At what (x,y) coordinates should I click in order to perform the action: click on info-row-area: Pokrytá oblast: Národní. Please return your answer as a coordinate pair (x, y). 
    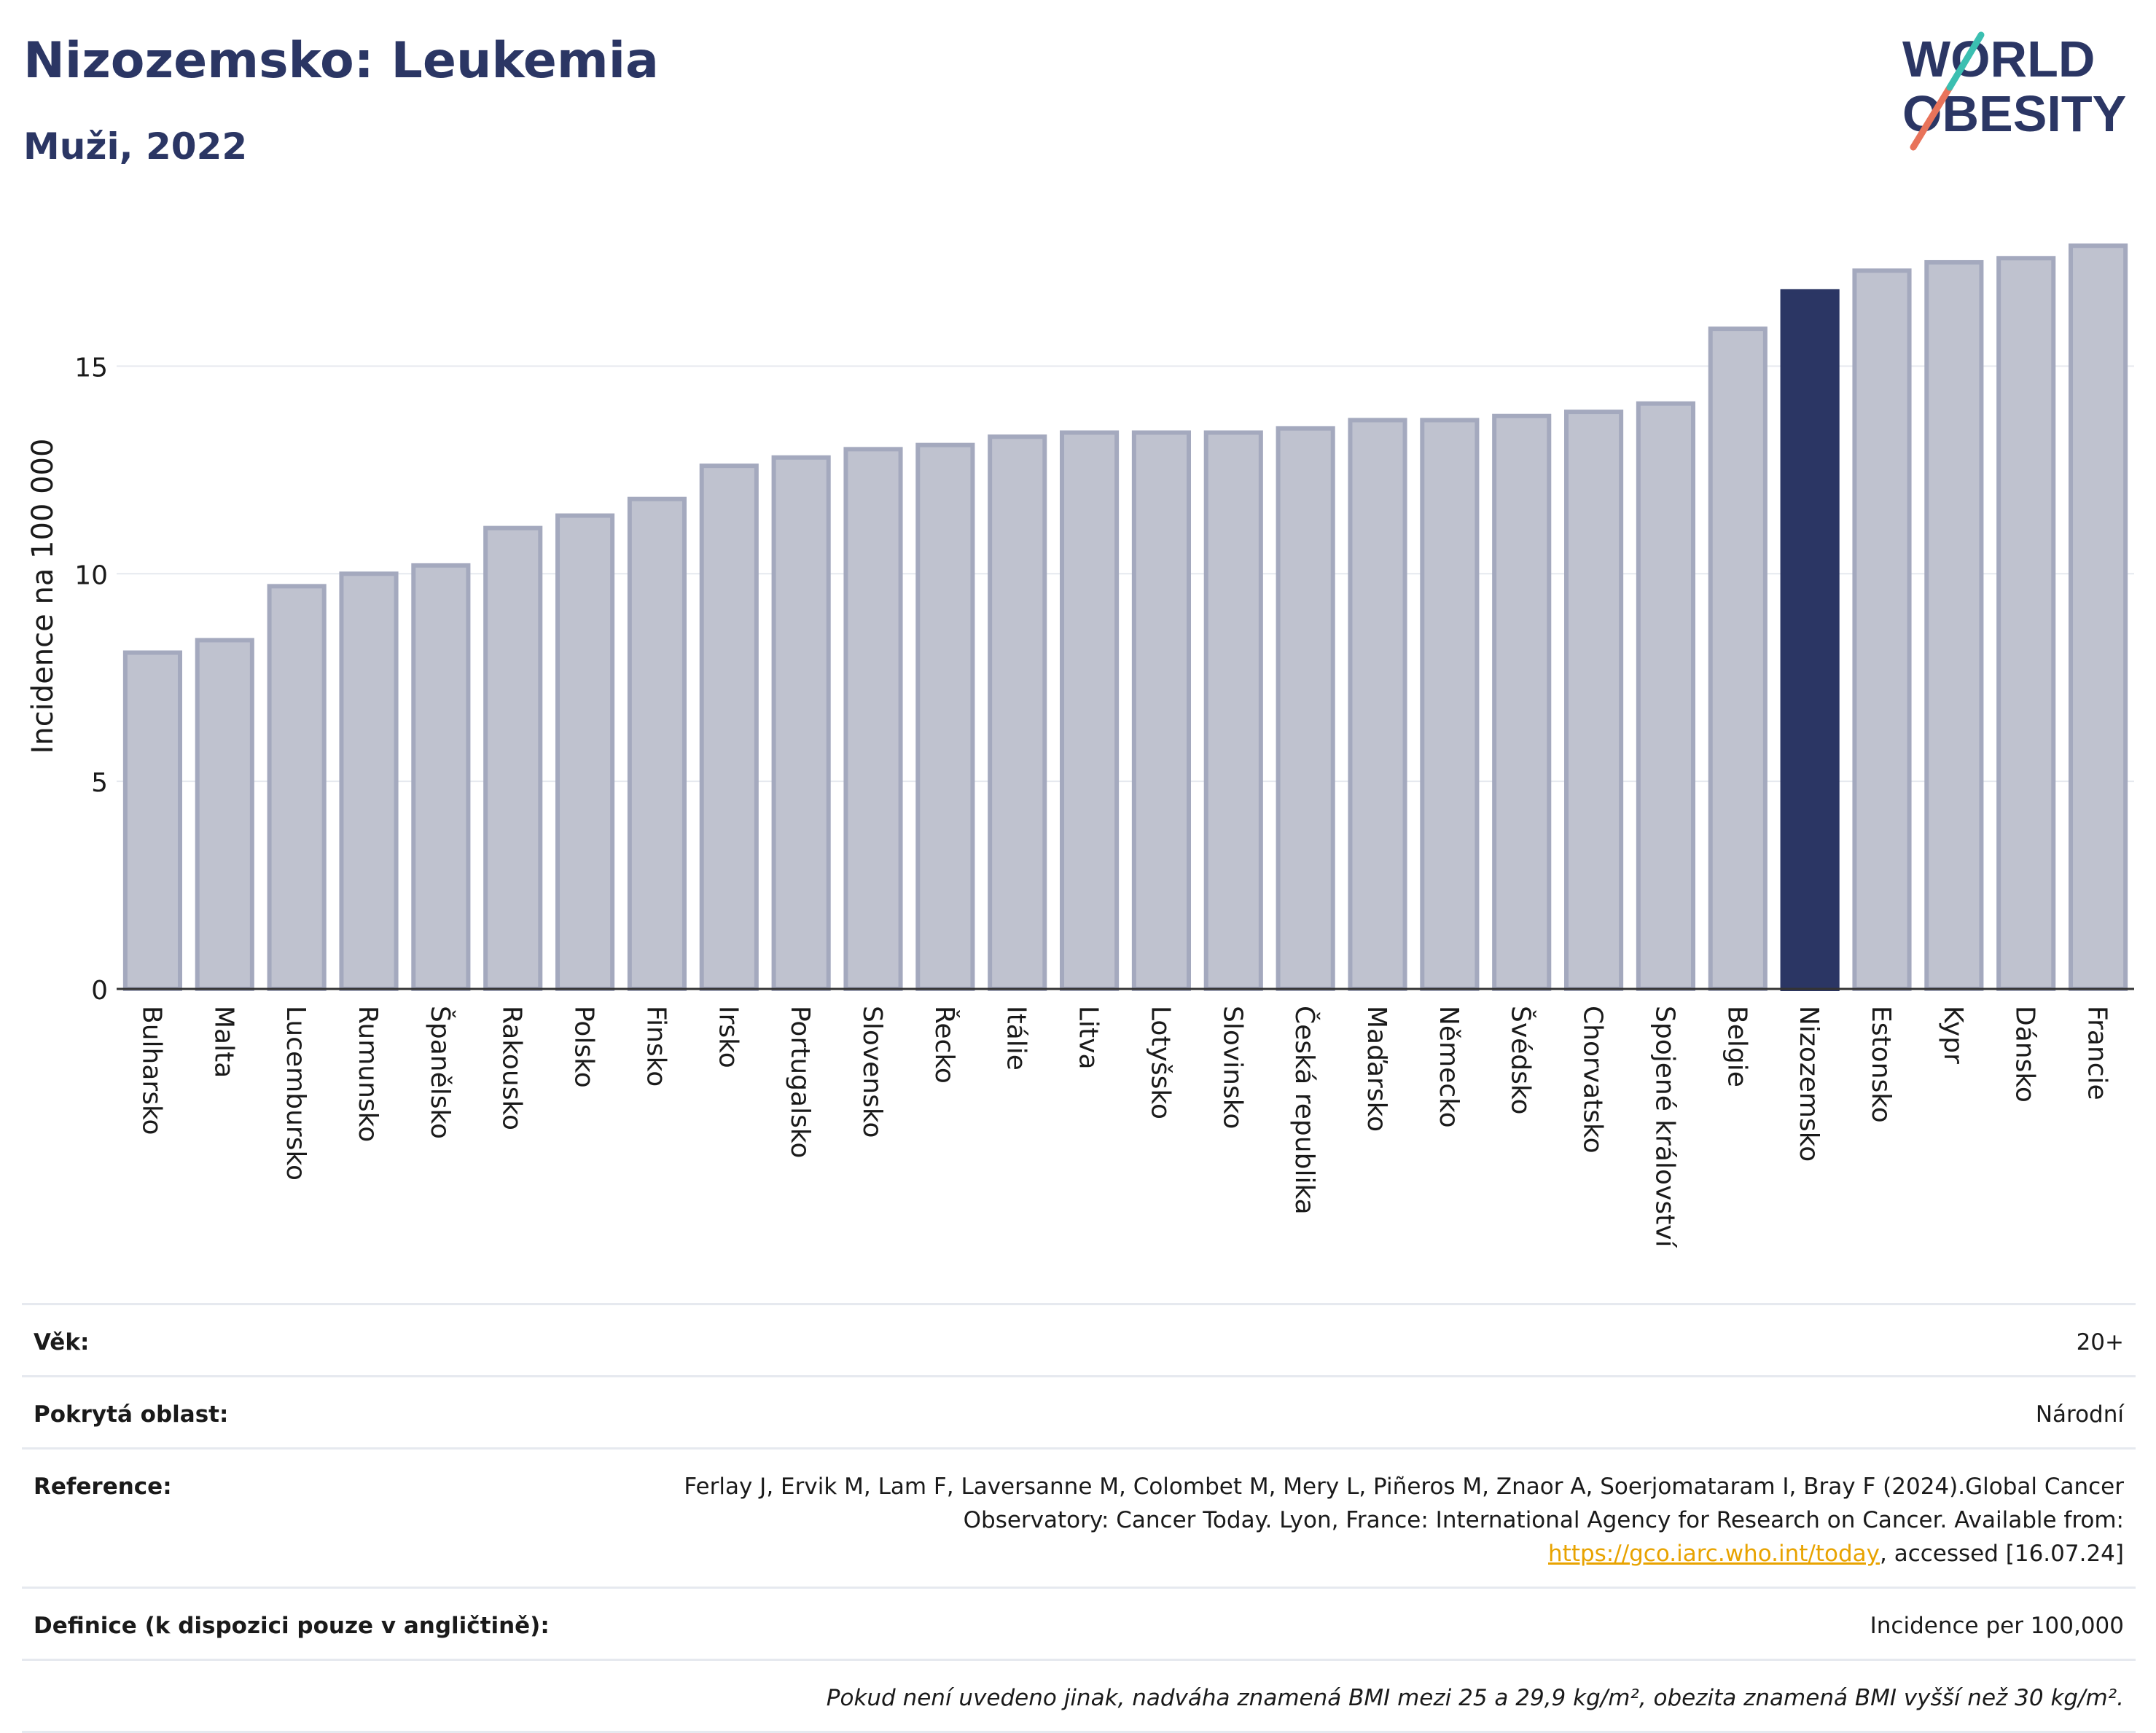
    Looking at the image, I should click on (1079, 1411).